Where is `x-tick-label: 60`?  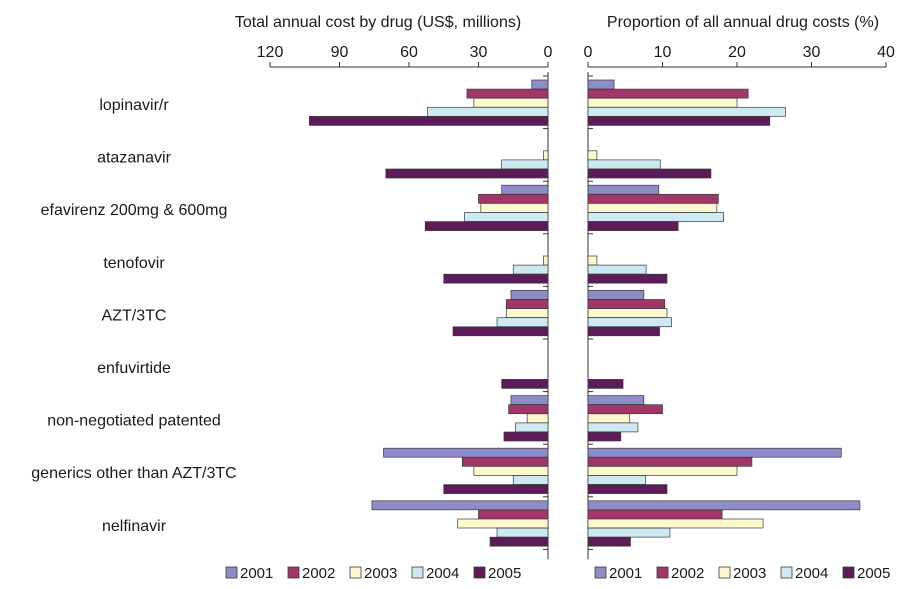 x-tick-label: 60 is located at coordinates (409, 52).